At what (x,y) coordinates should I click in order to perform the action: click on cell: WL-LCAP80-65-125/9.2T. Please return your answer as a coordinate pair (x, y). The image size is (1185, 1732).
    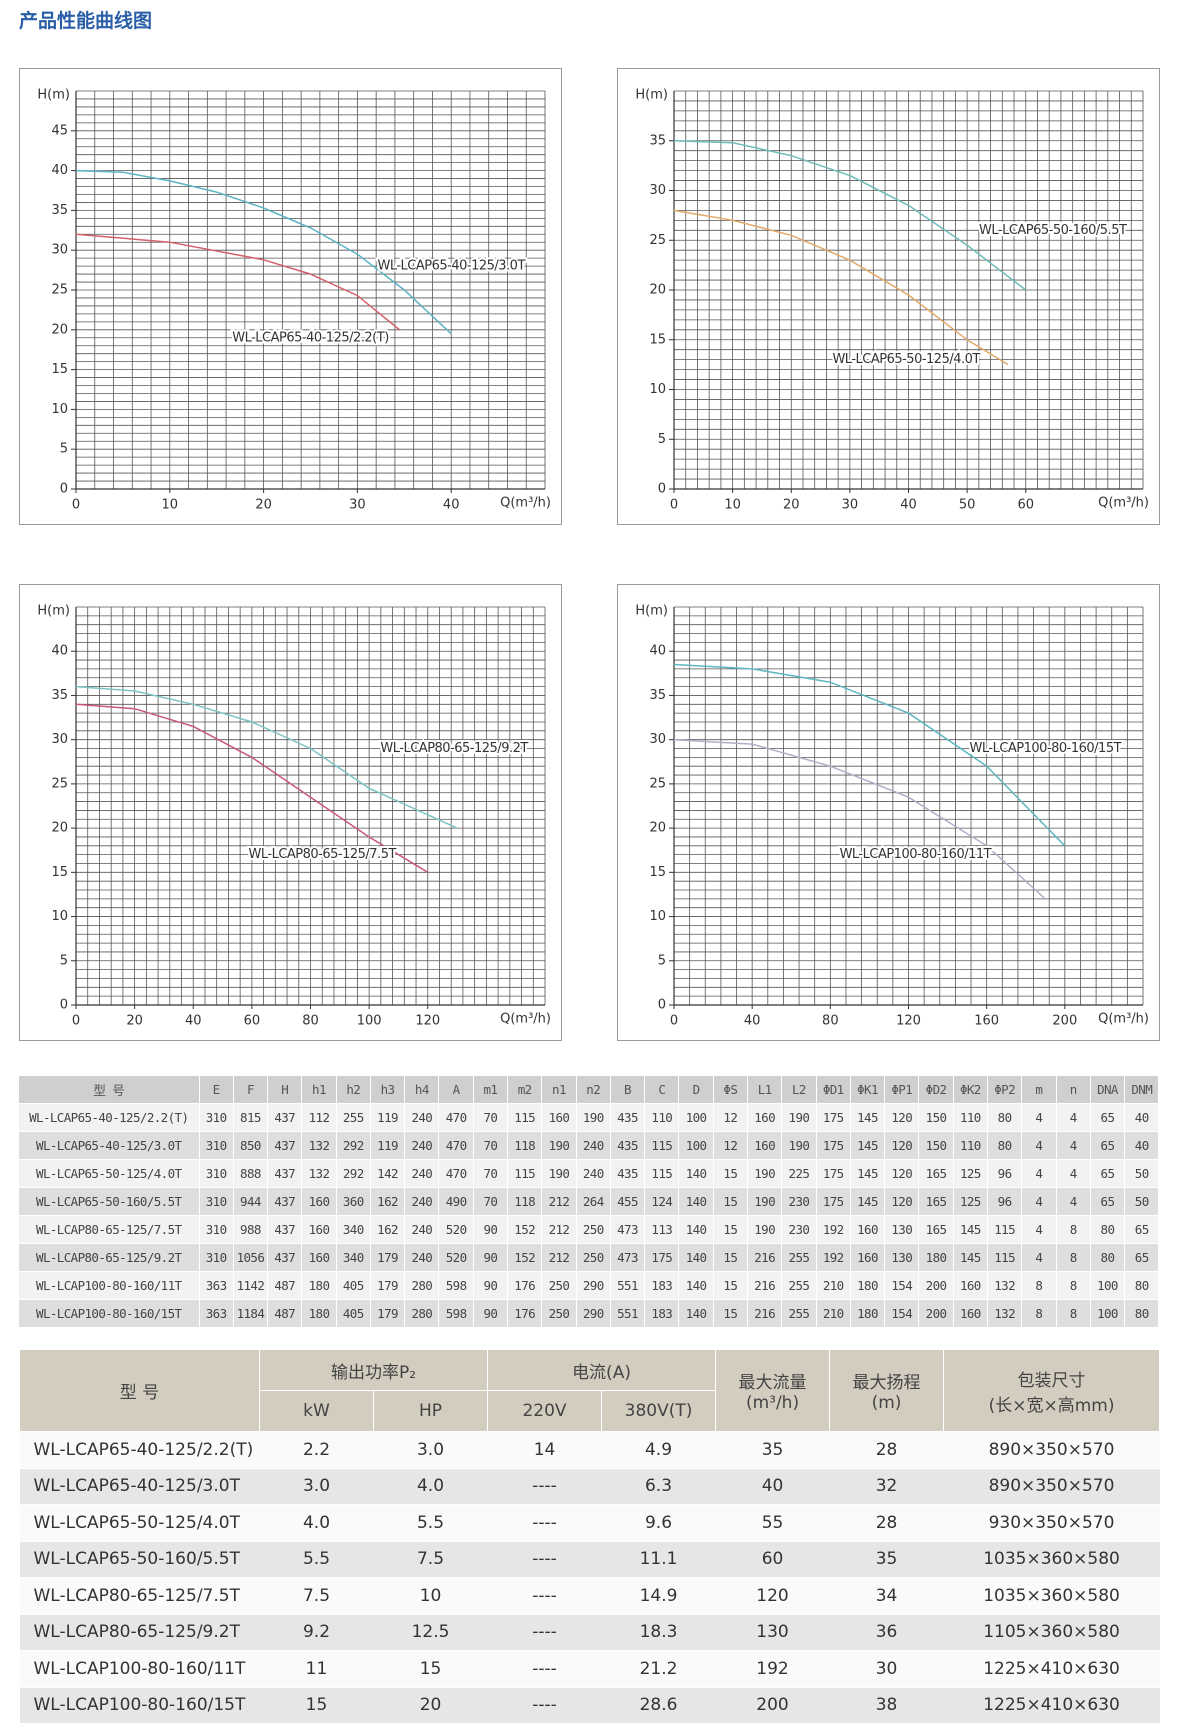
    Looking at the image, I should click on (139, 1632).